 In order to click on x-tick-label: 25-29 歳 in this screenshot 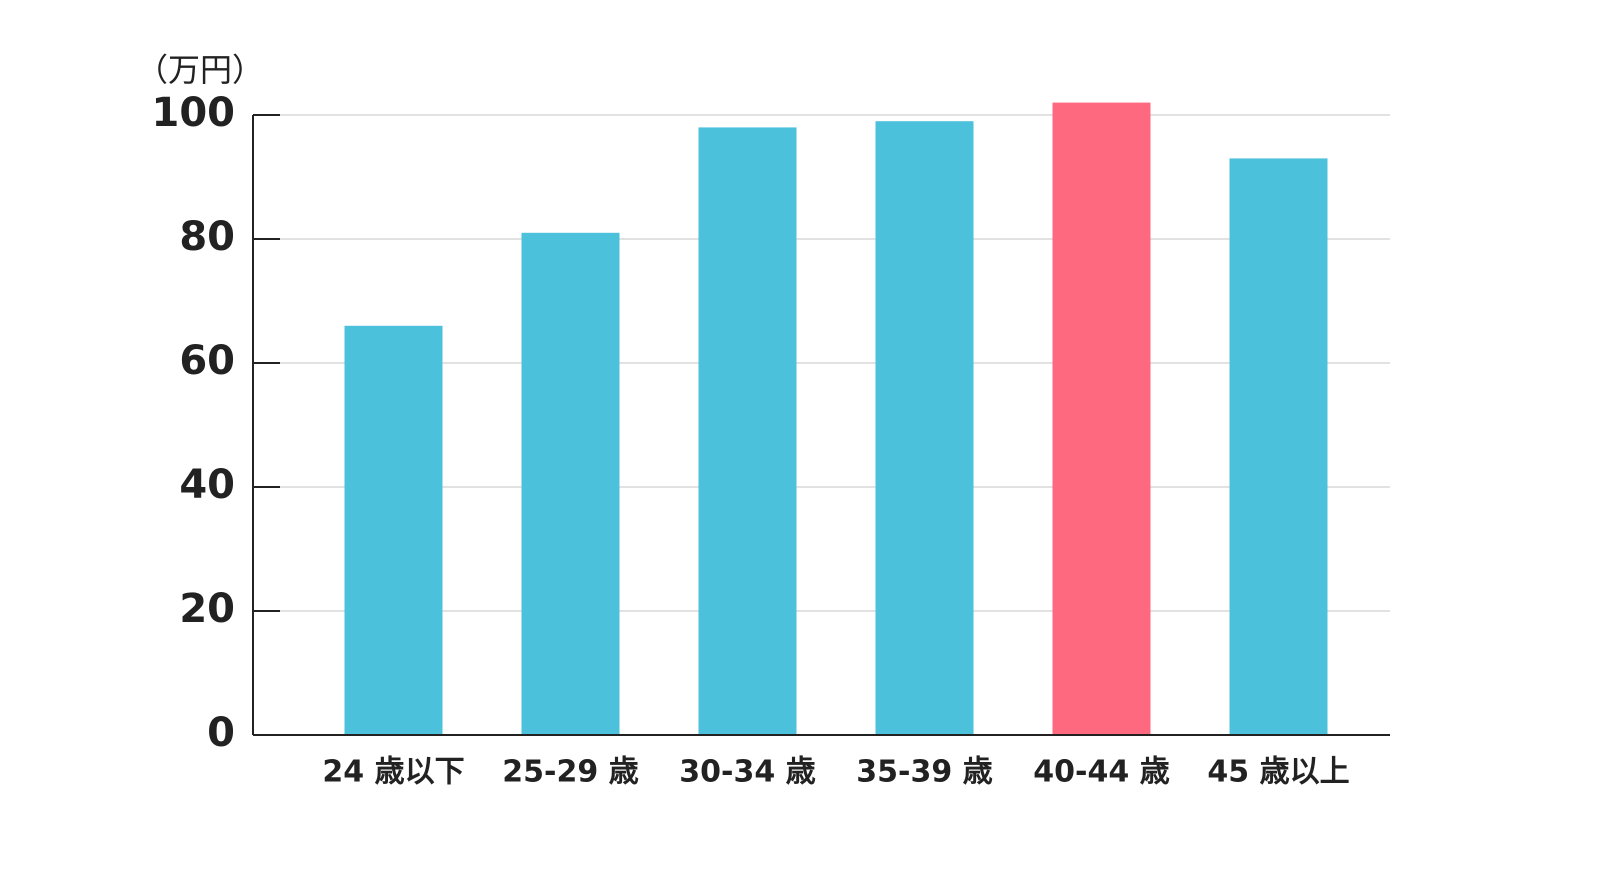, I will do `click(570, 772)`.